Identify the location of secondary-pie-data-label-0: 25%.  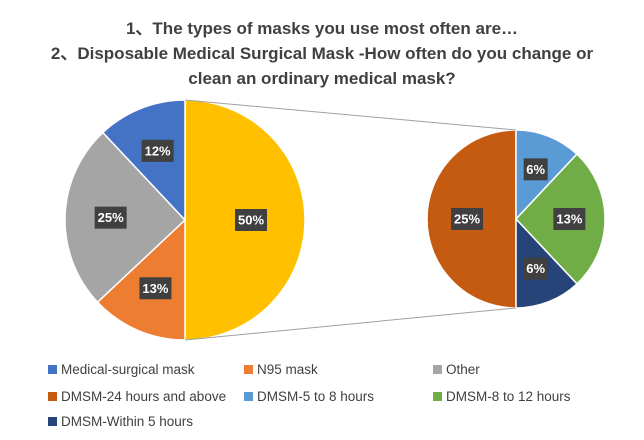
(467, 219).